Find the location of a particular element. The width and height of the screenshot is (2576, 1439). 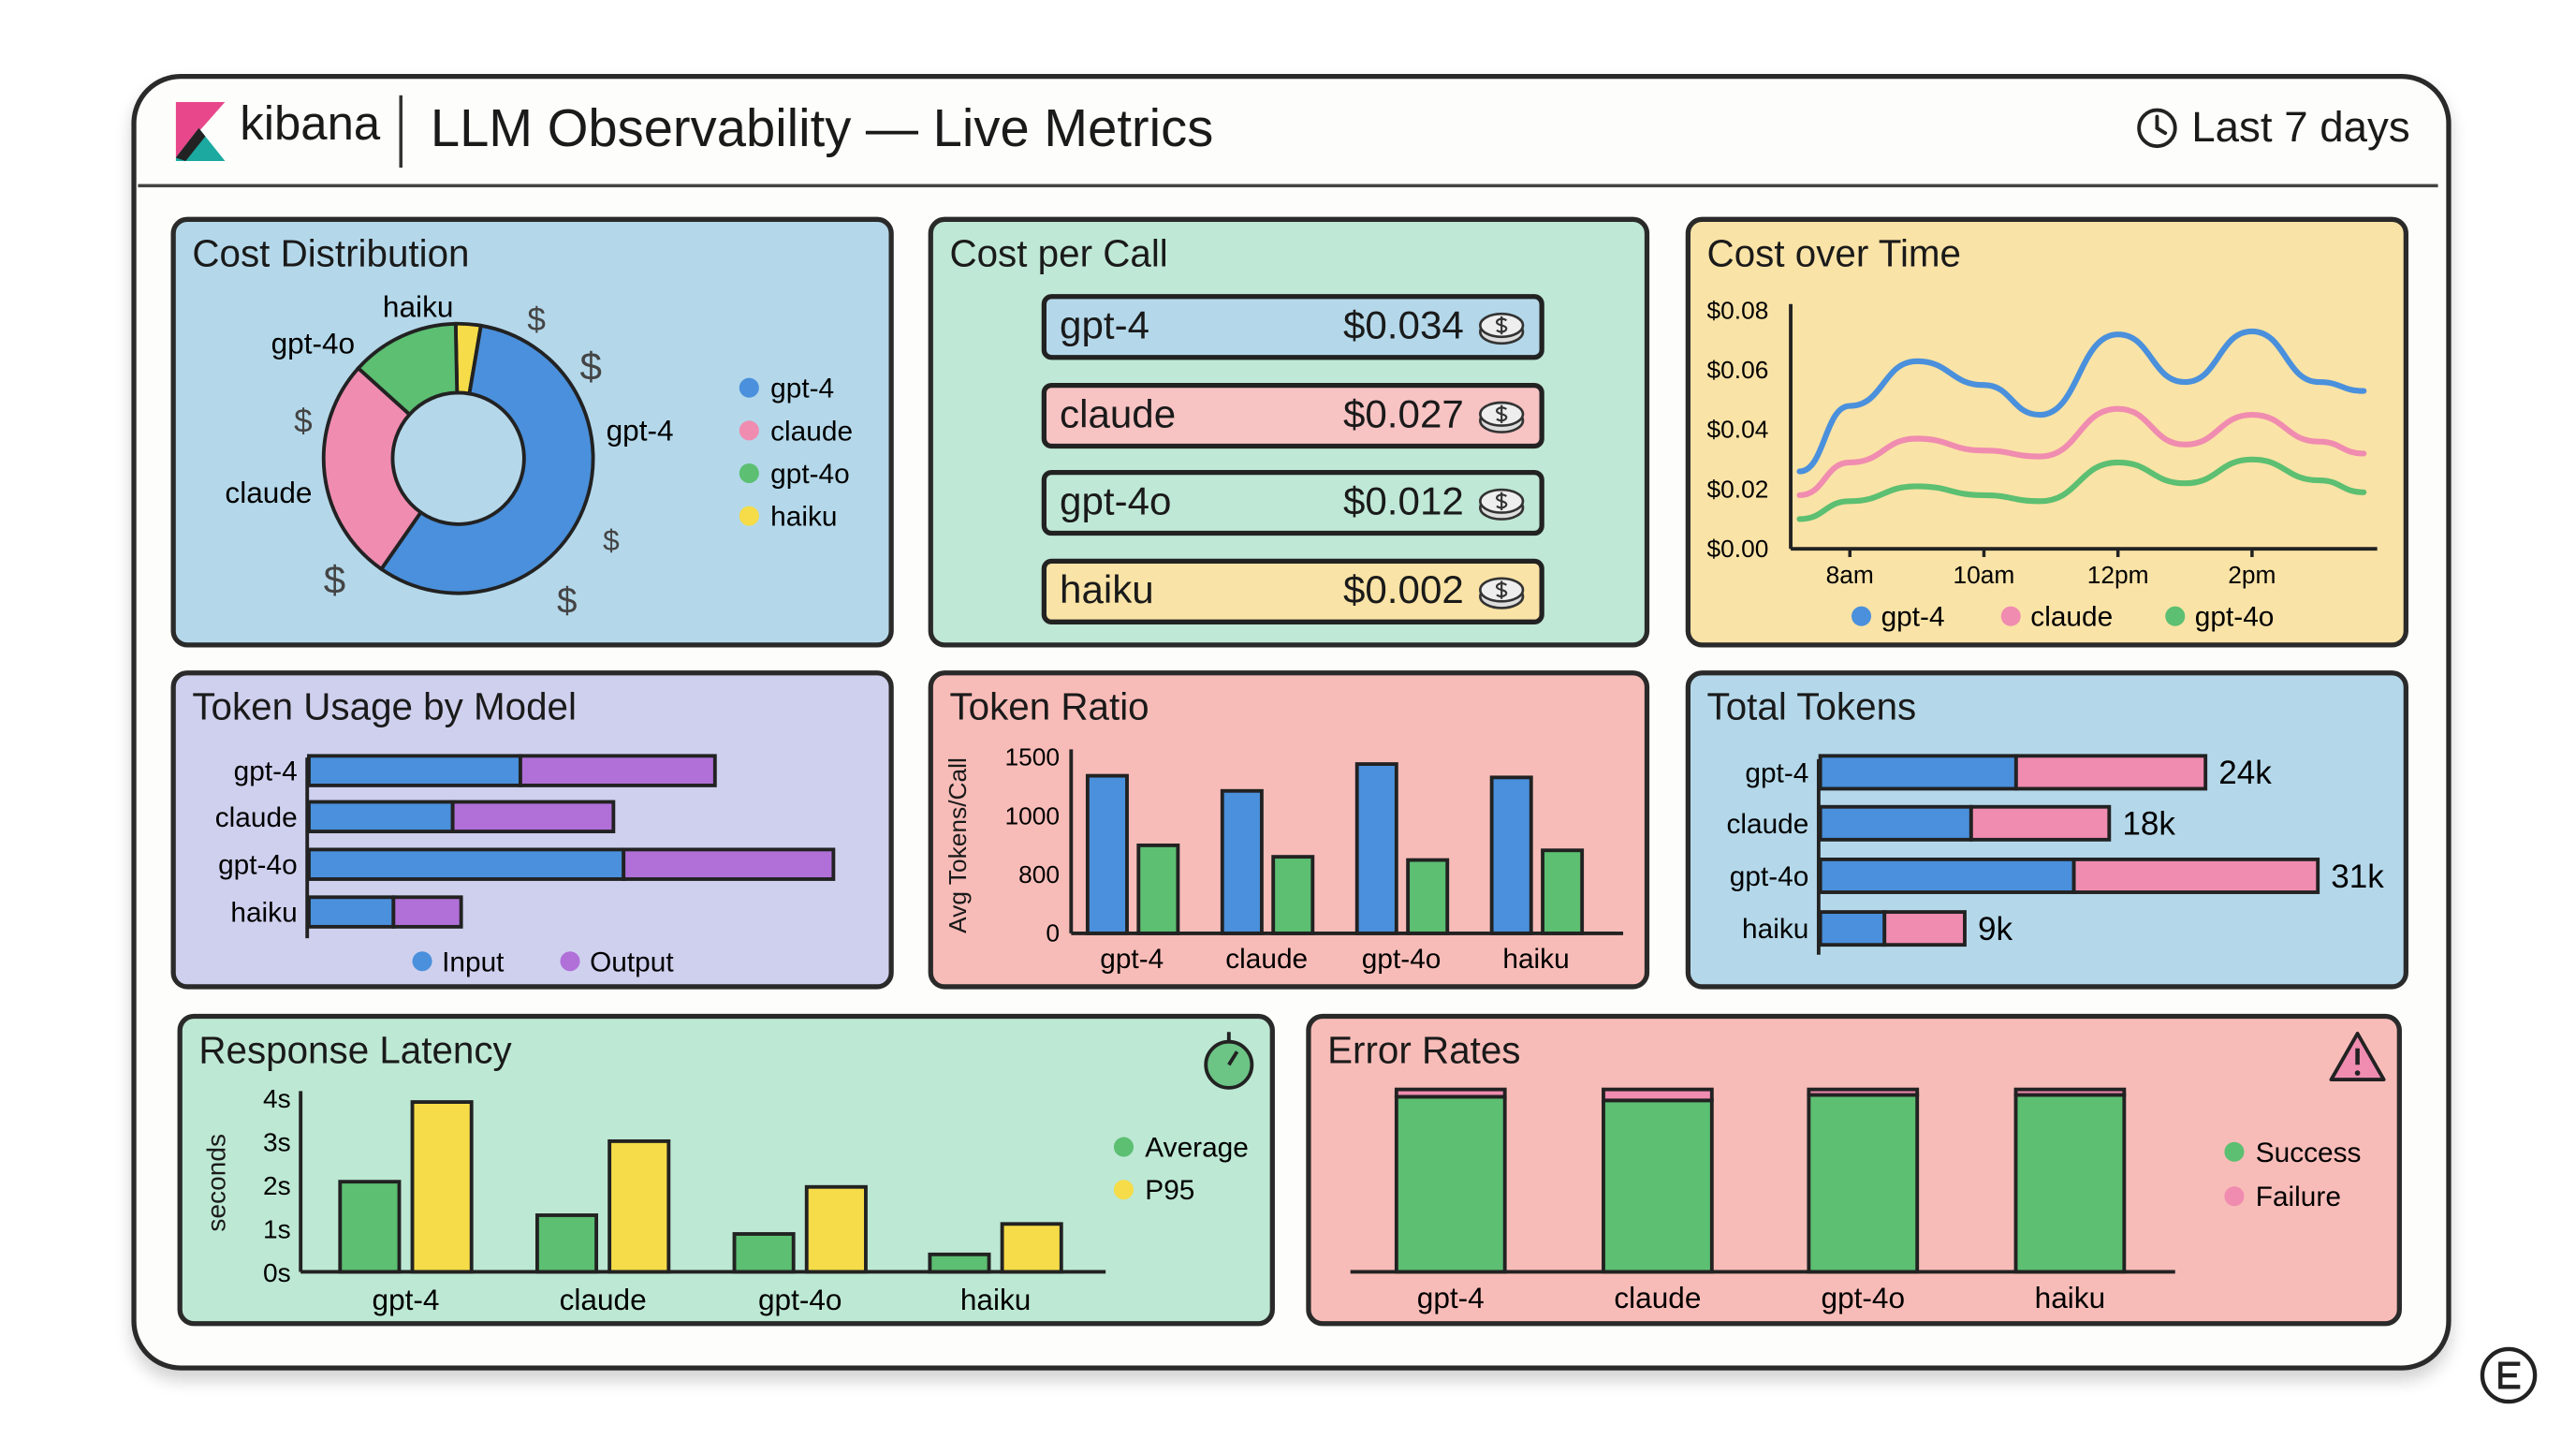

stopwatch-icon is located at coordinates (1229, 1061).